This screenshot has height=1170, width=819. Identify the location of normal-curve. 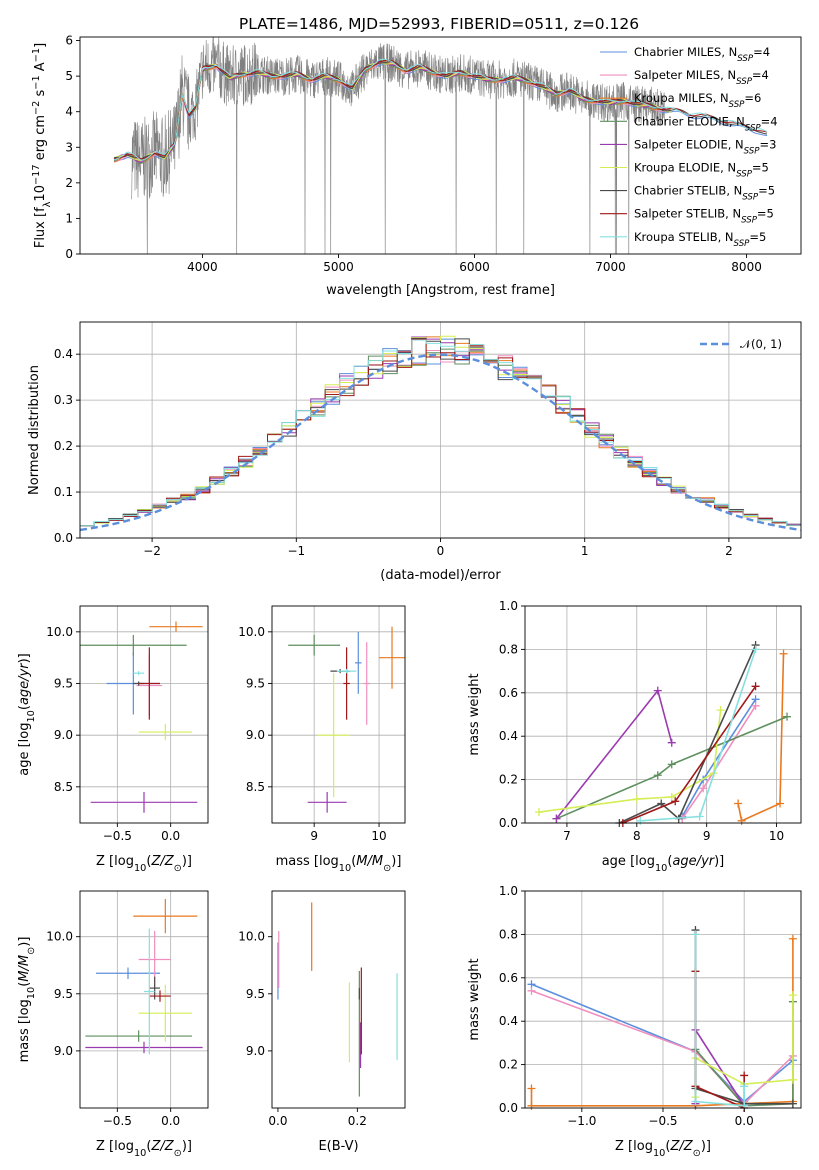
(440, 442).